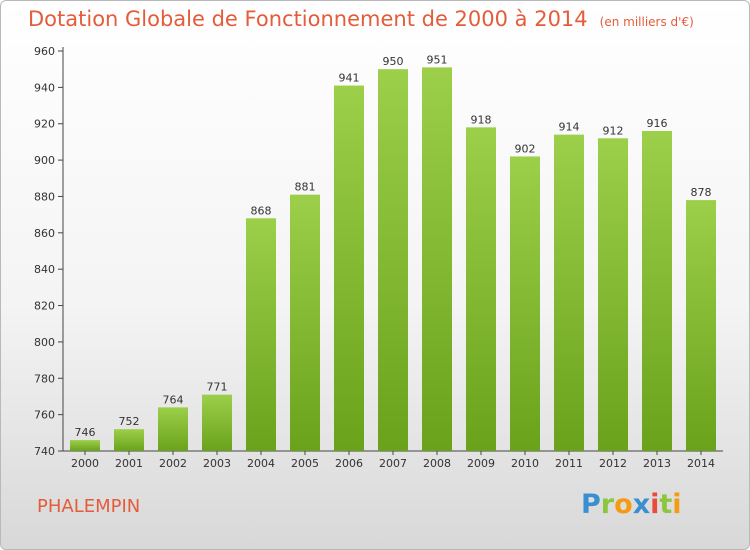  I want to click on x-tick-label: 2013, so click(657, 463).